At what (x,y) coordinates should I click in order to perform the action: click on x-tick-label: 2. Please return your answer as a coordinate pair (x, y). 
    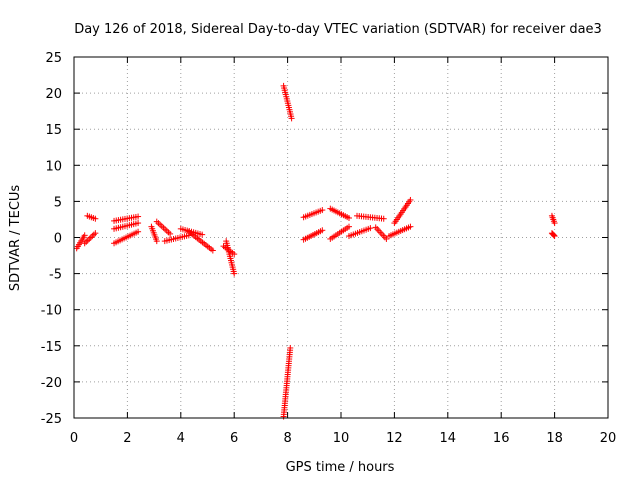
    Looking at the image, I should click on (127, 438).